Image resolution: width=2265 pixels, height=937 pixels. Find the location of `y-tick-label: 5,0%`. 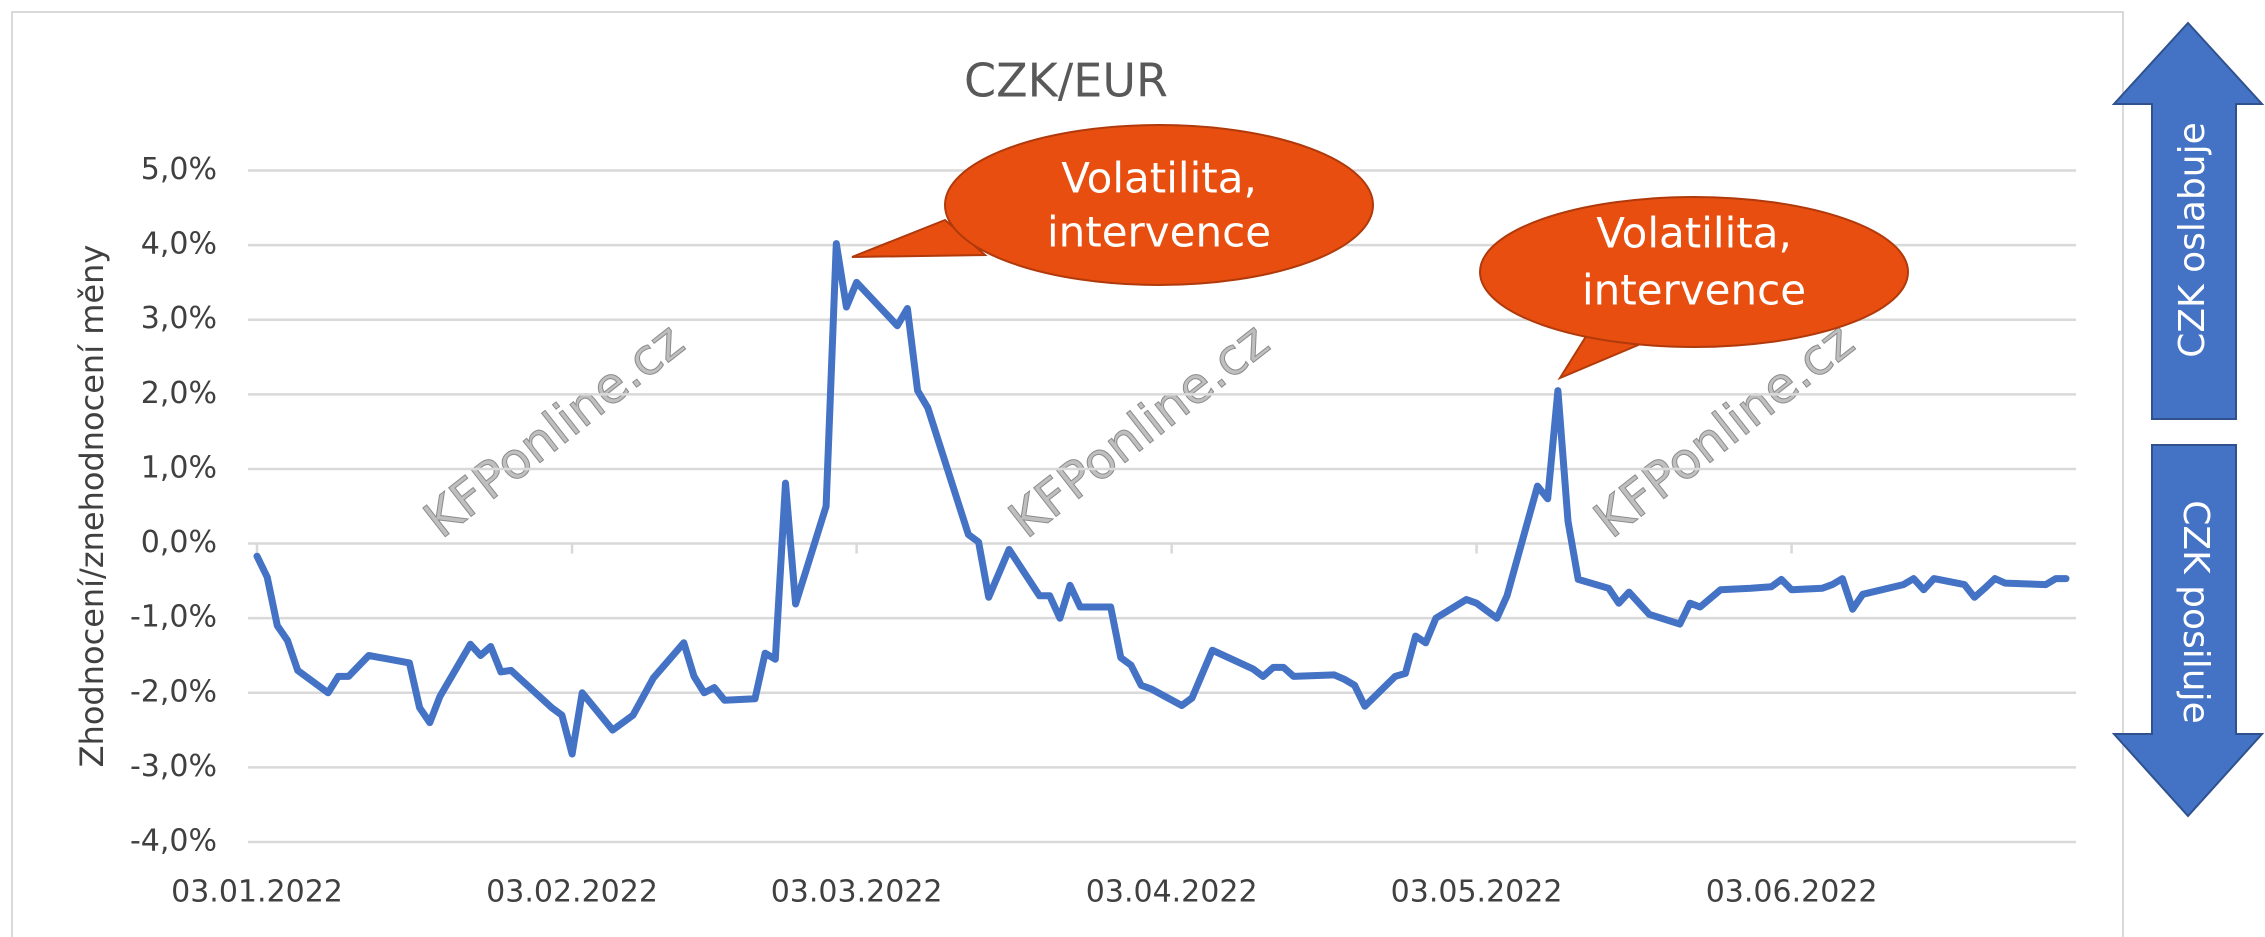

y-tick-label: 5,0% is located at coordinates (179, 169).